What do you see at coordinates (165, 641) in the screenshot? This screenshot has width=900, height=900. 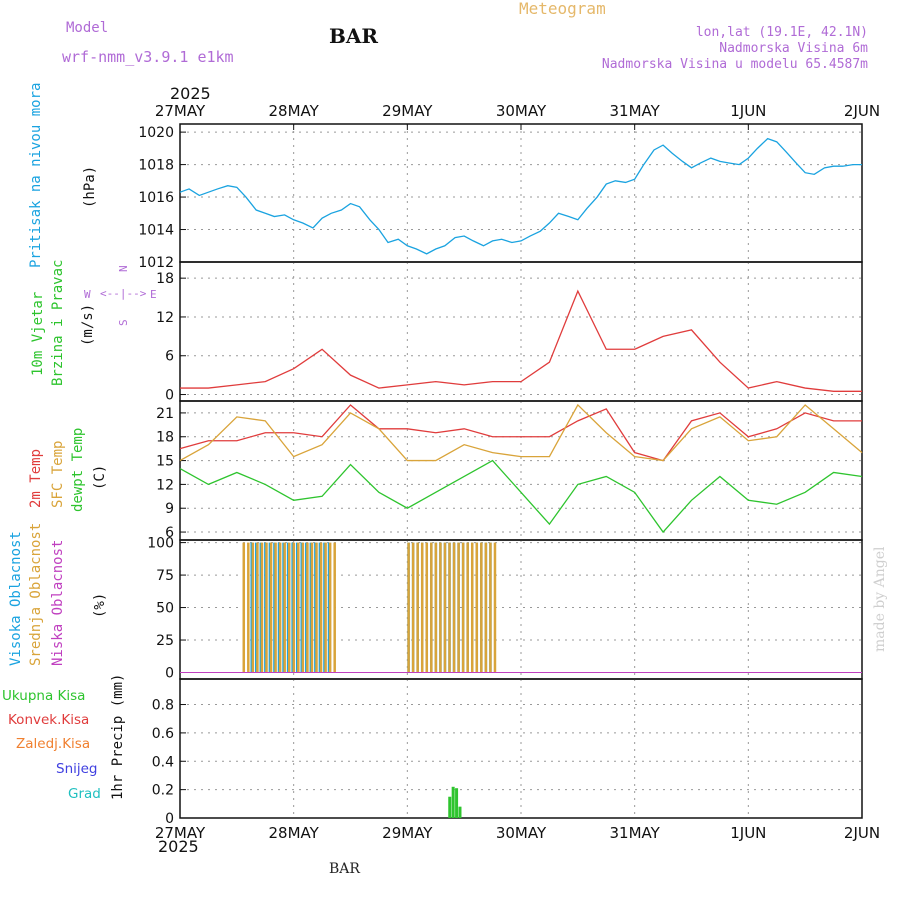 I see `y-tick-label: 25` at bounding box center [165, 641].